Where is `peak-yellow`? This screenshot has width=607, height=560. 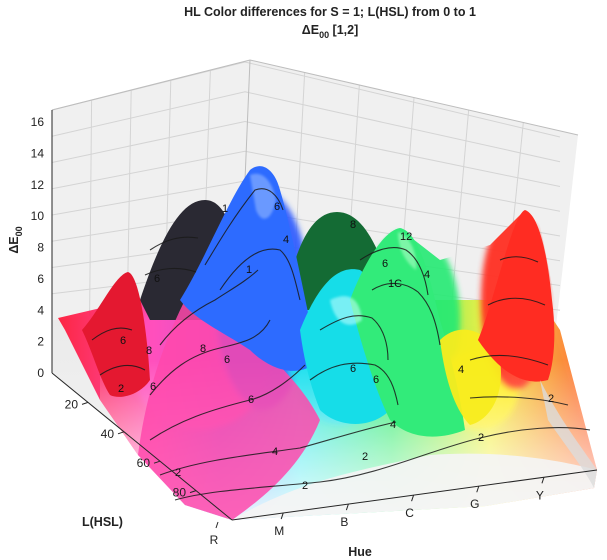
peak-yellow is located at coordinates (470, 377).